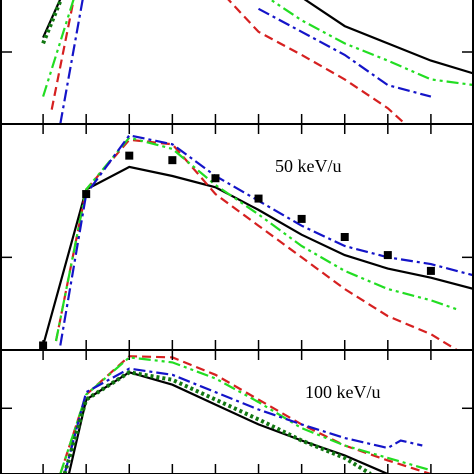 This screenshot has width=474, height=474. What do you see at coordinates (343, 392) in the screenshot?
I see `annotation: 100 keV/u` at bounding box center [343, 392].